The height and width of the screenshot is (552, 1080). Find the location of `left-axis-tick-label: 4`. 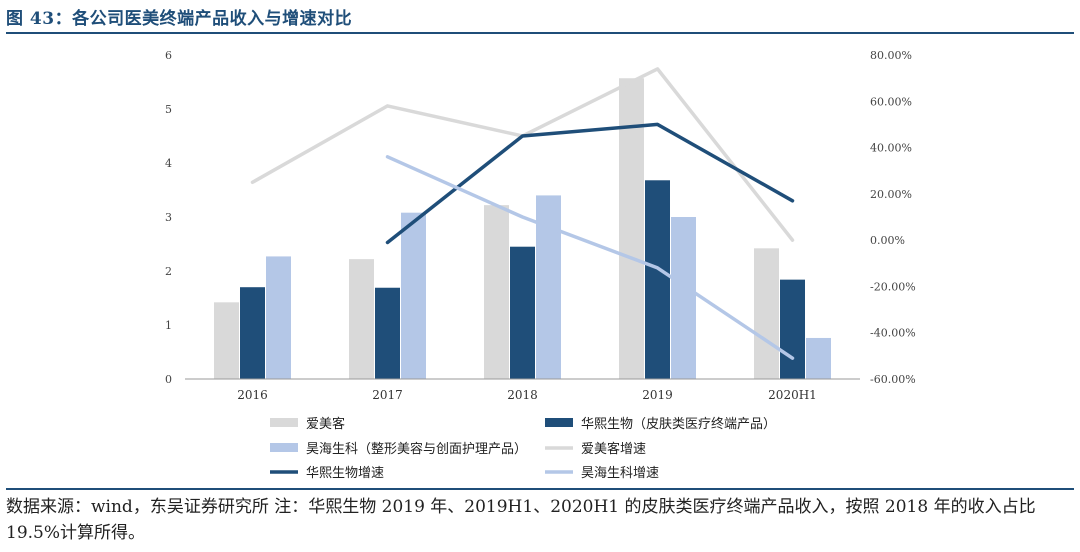

left-axis-tick-label: 4 is located at coordinates (168, 163).